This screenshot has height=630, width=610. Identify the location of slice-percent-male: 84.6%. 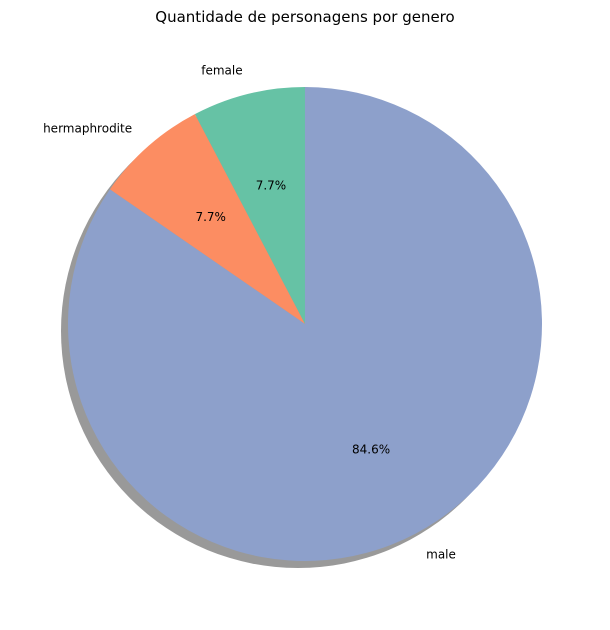
(371, 449).